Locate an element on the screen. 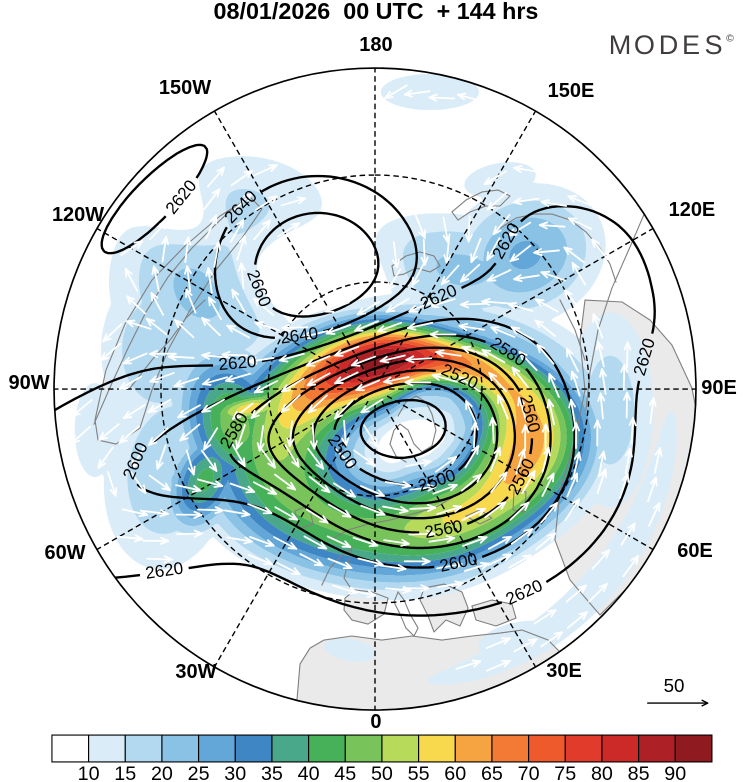 This screenshot has width=750, height=782. svg-text: 75 is located at coordinates (565, 772).